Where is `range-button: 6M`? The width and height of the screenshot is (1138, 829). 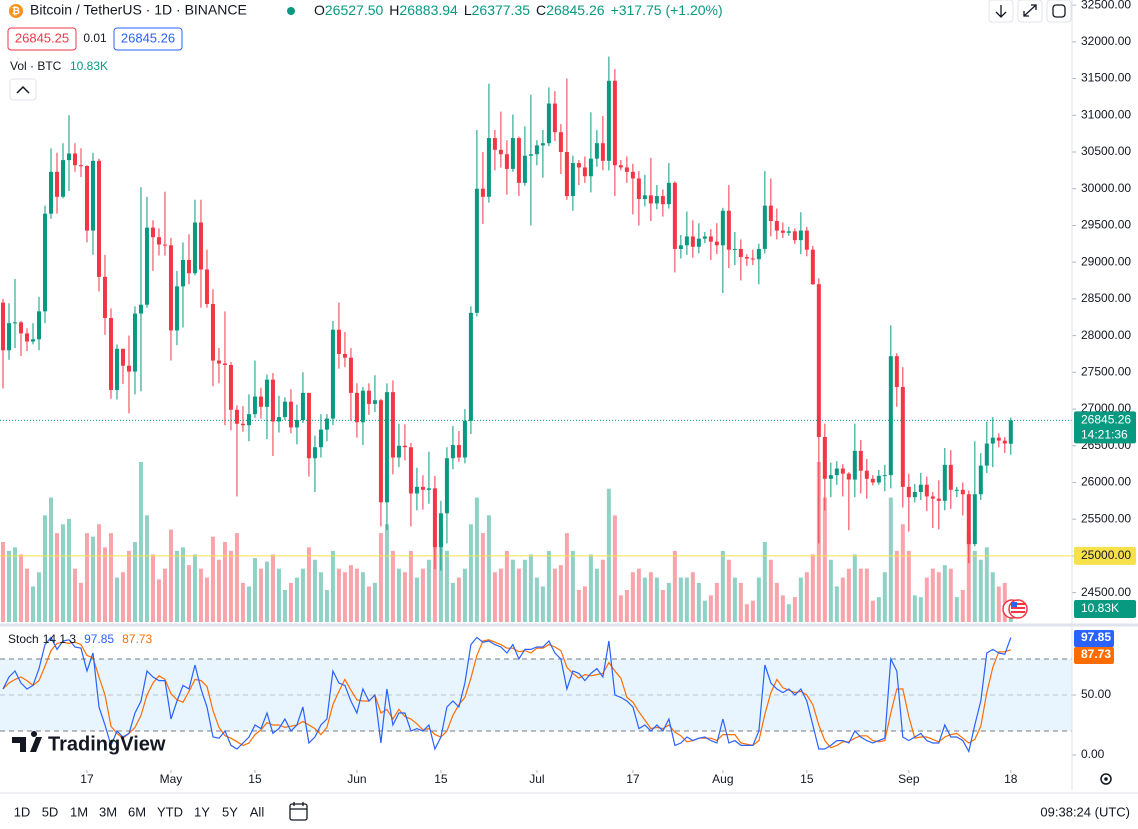
range-button: 6M is located at coordinates (137, 811).